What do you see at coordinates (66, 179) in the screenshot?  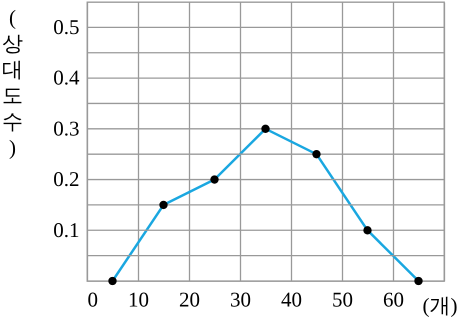 I see `y-tick-label: 0.2` at bounding box center [66, 179].